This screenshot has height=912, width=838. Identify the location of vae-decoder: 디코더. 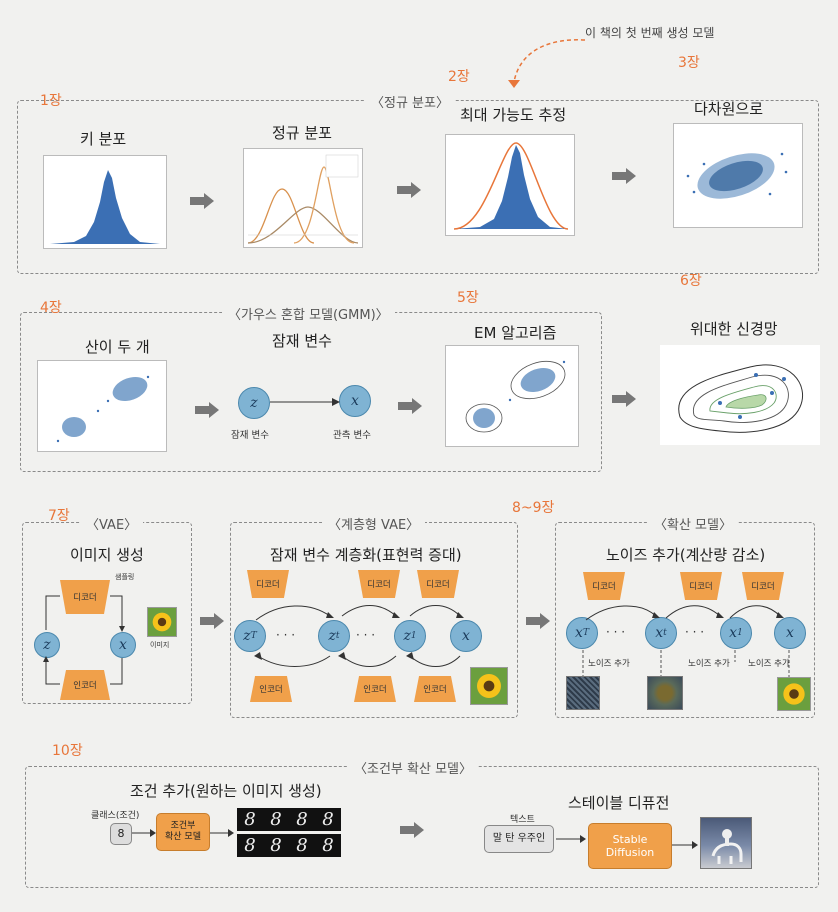
(85, 597).